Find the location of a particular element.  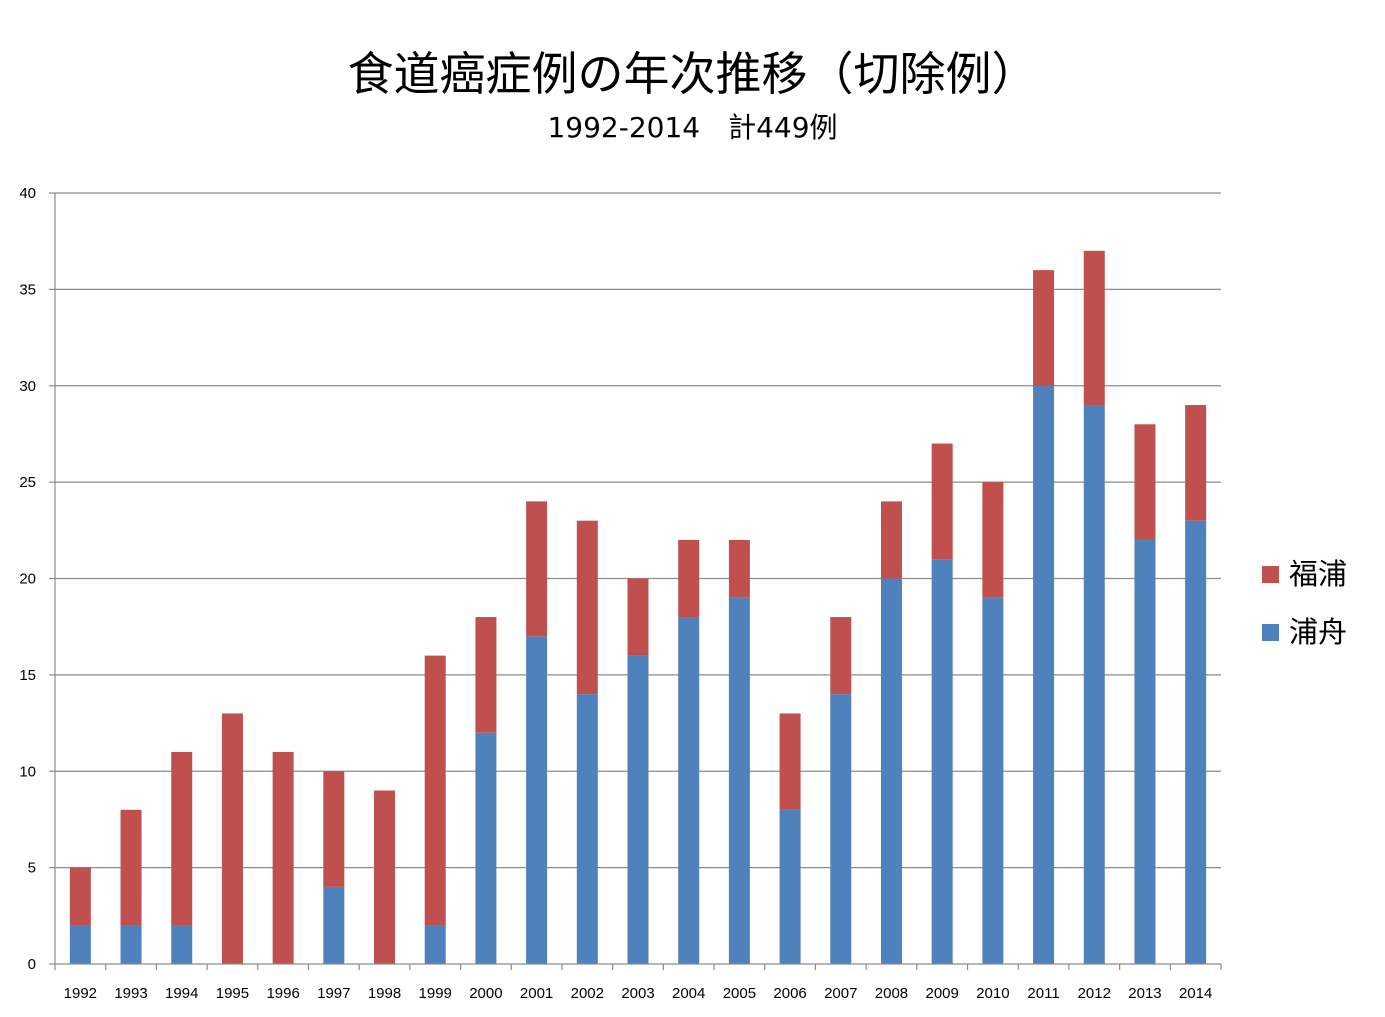

y-tick-label-5: 5 is located at coordinates (32, 868).